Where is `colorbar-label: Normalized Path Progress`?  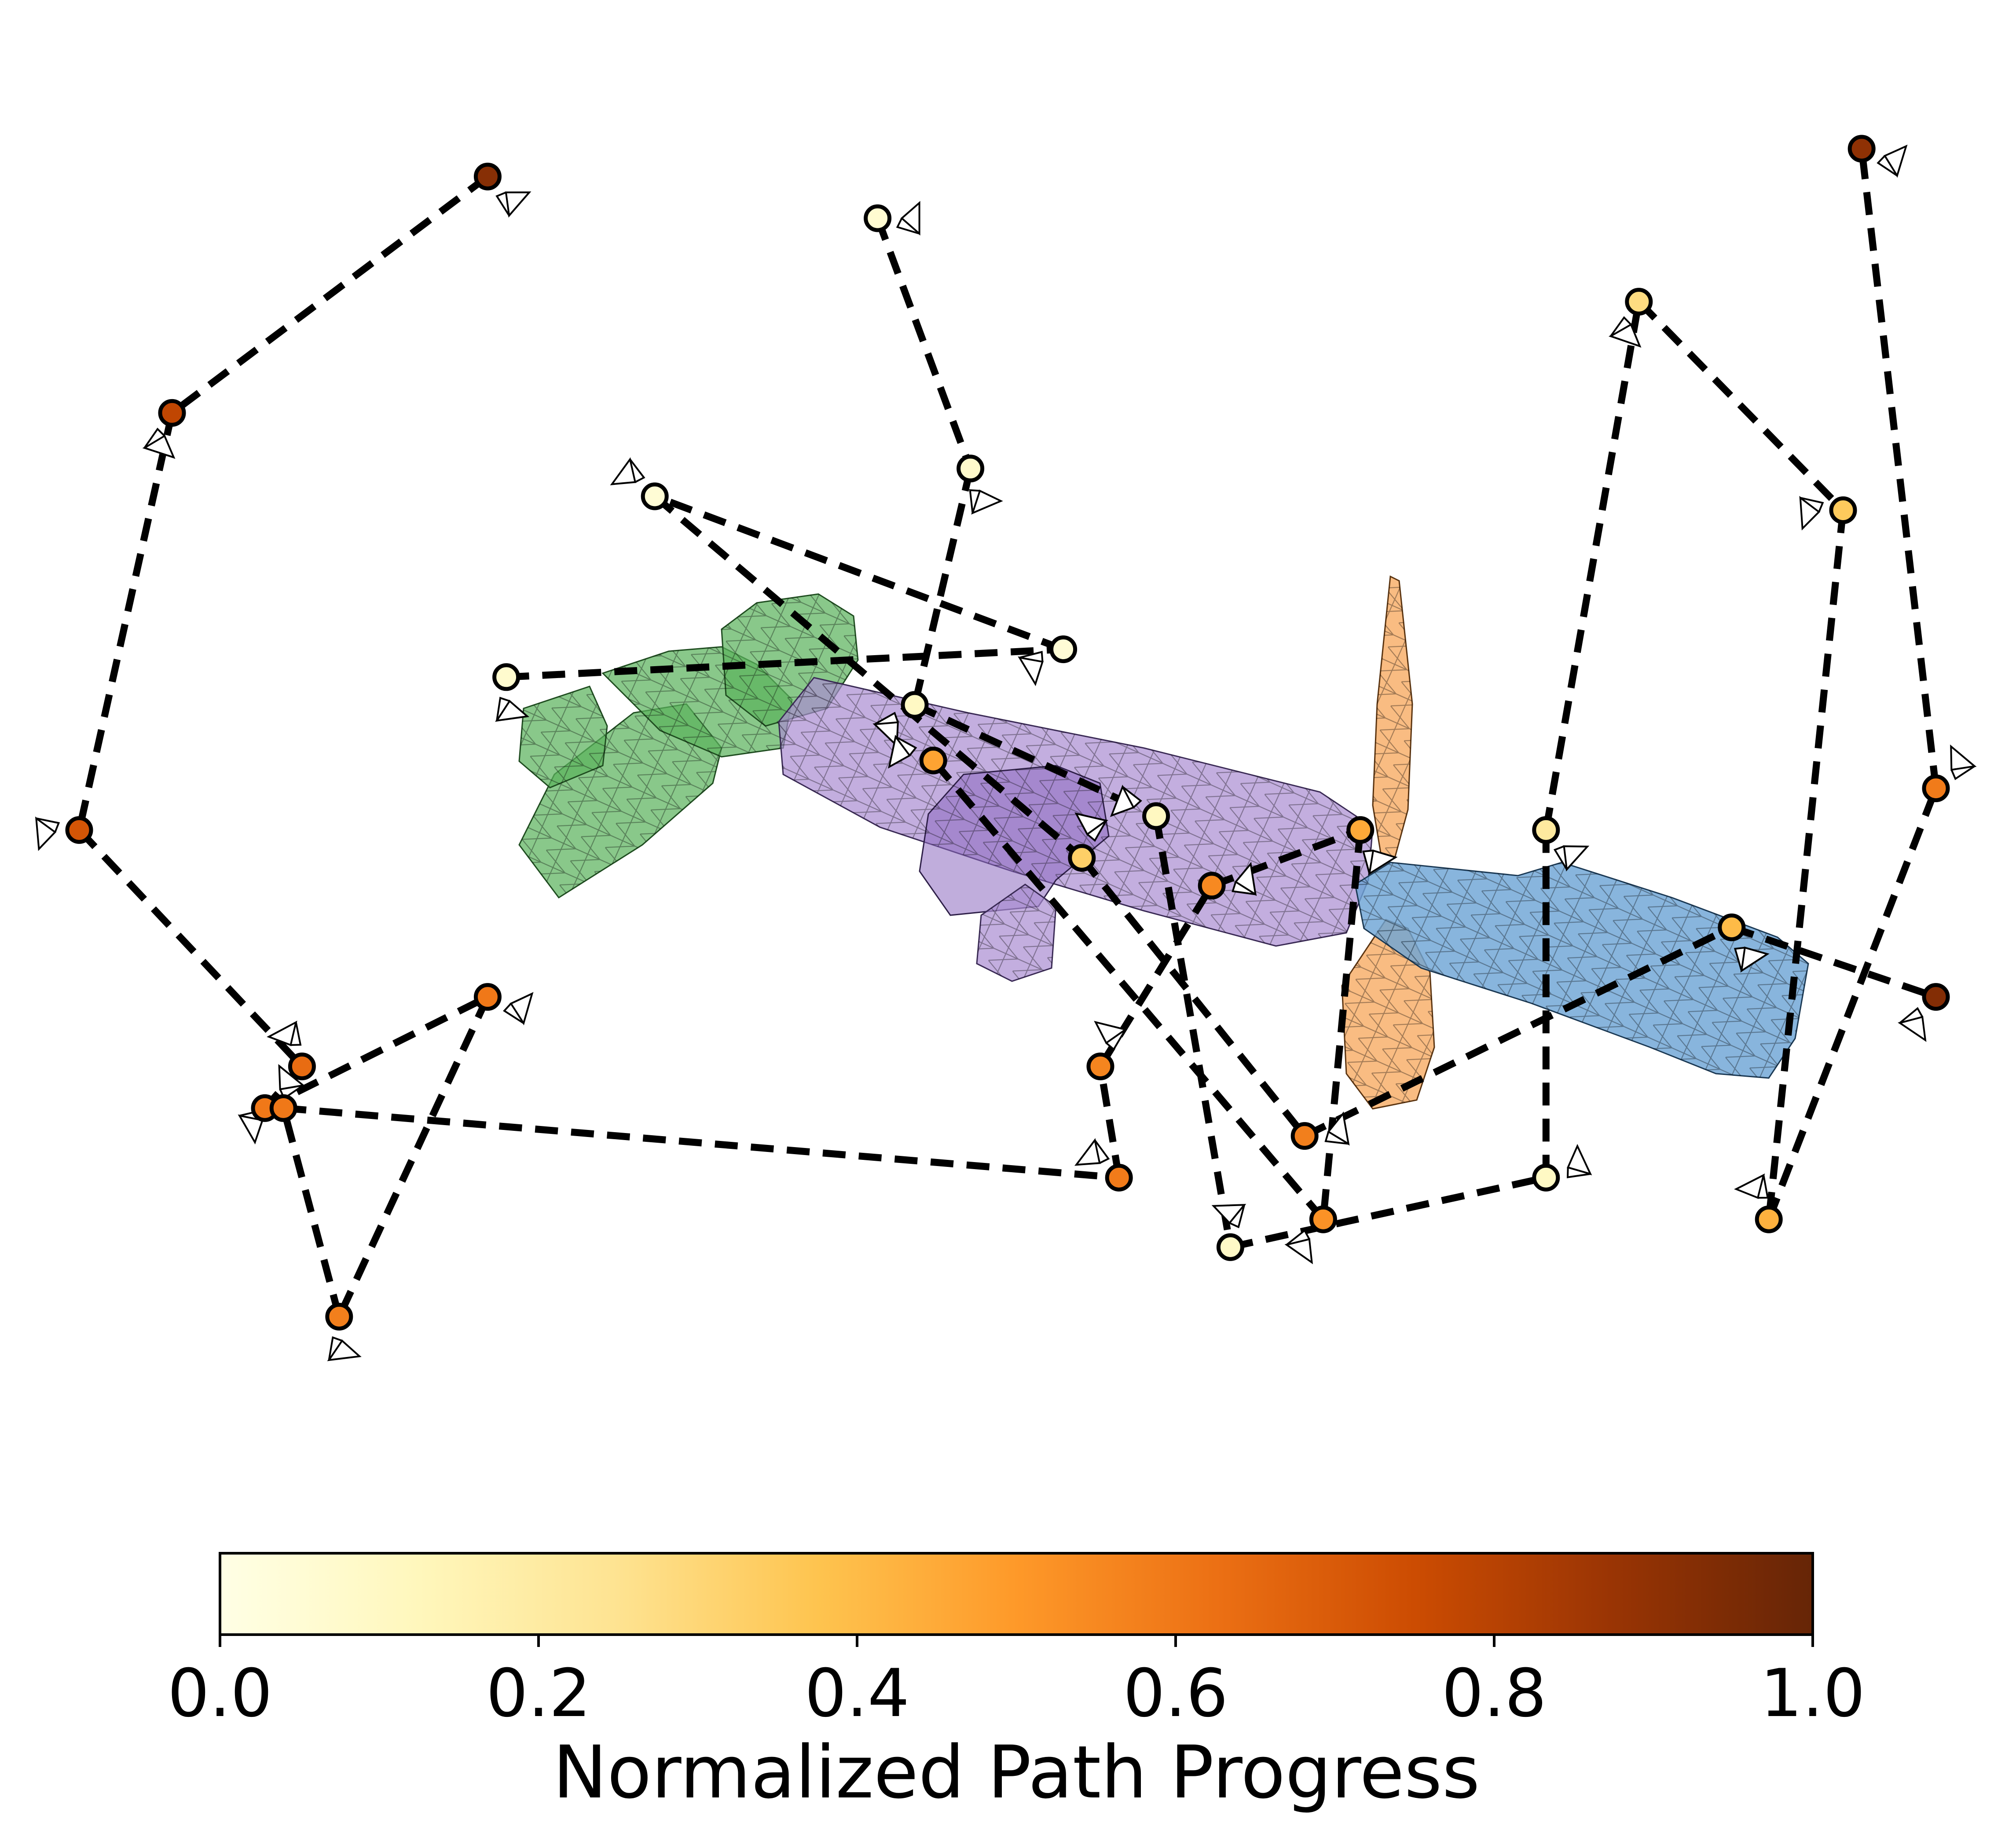
colorbar-label: Normalized Path Progress is located at coordinates (1017, 1772).